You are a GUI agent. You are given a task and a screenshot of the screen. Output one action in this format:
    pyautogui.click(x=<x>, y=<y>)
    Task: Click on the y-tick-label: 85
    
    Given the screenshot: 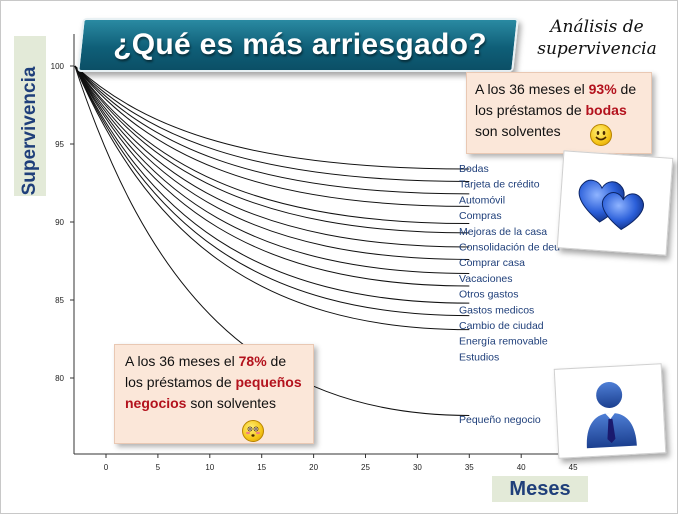 What is the action you would take?
    pyautogui.click(x=59, y=300)
    